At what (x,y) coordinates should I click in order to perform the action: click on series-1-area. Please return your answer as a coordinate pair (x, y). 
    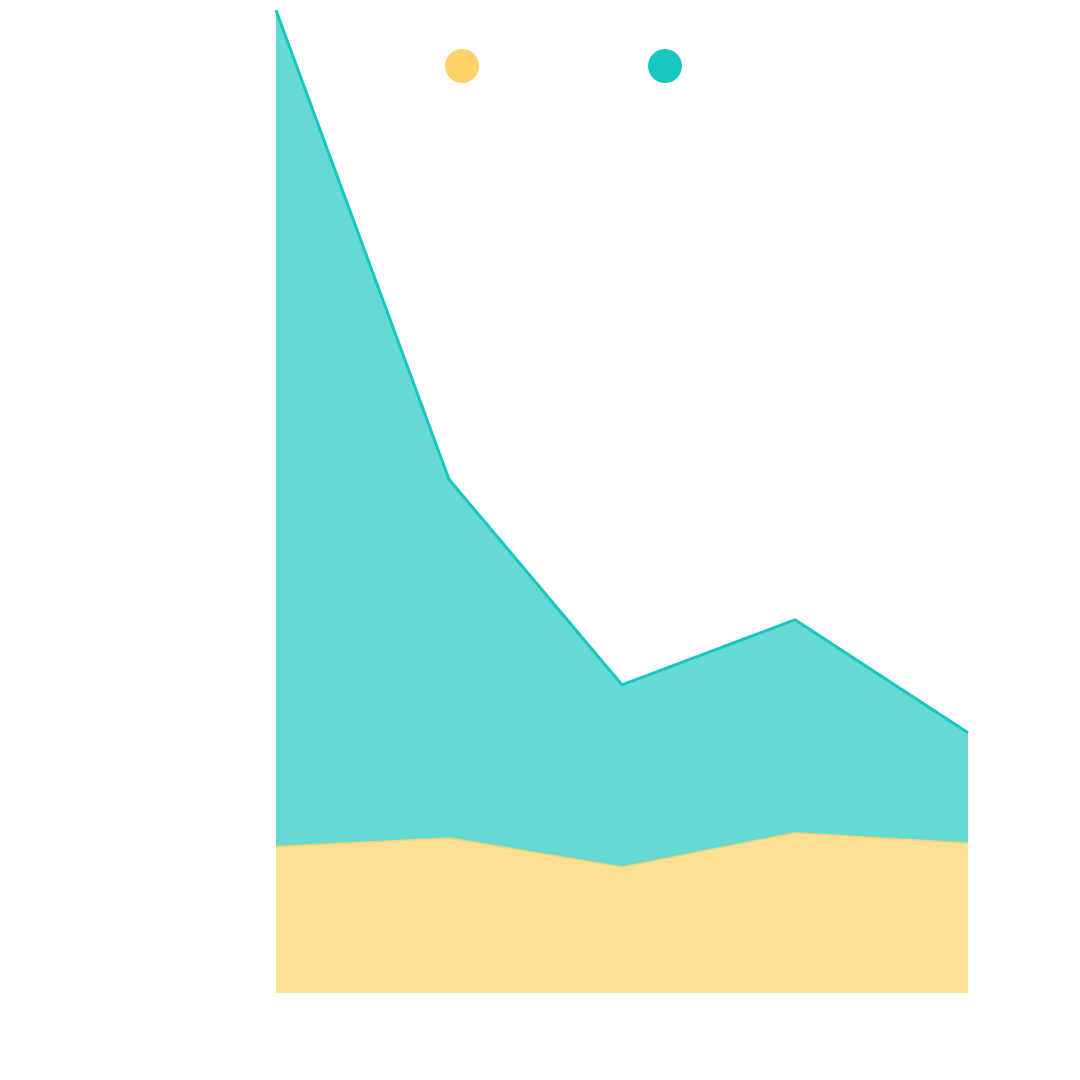
    Looking at the image, I should click on (622, 912).